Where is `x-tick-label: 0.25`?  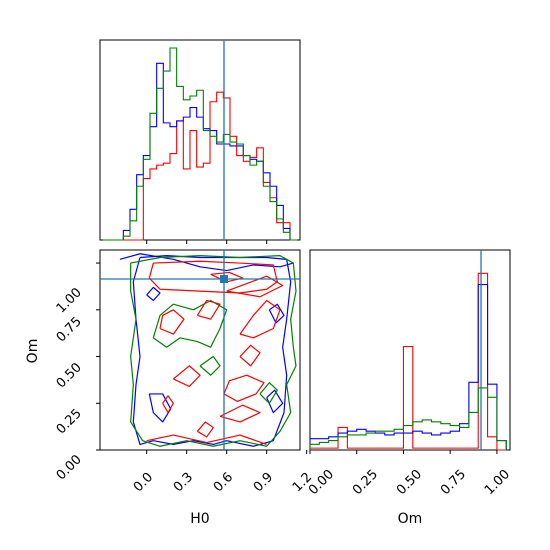
x-tick-label: 0.25 is located at coordinates (365, 482).